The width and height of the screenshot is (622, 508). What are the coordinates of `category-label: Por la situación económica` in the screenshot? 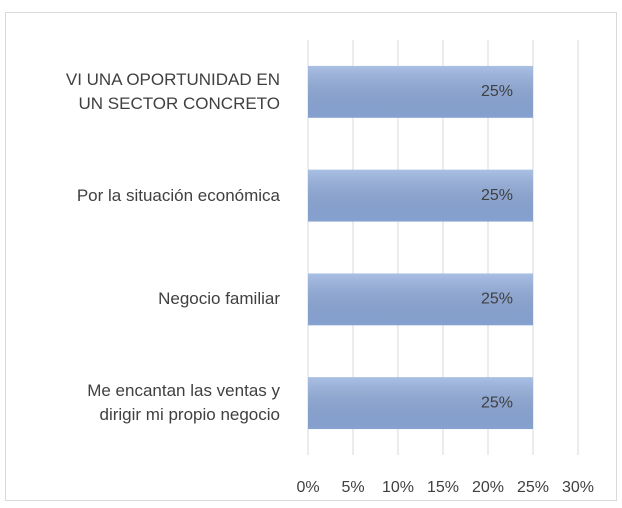 It's located at (178, 195).